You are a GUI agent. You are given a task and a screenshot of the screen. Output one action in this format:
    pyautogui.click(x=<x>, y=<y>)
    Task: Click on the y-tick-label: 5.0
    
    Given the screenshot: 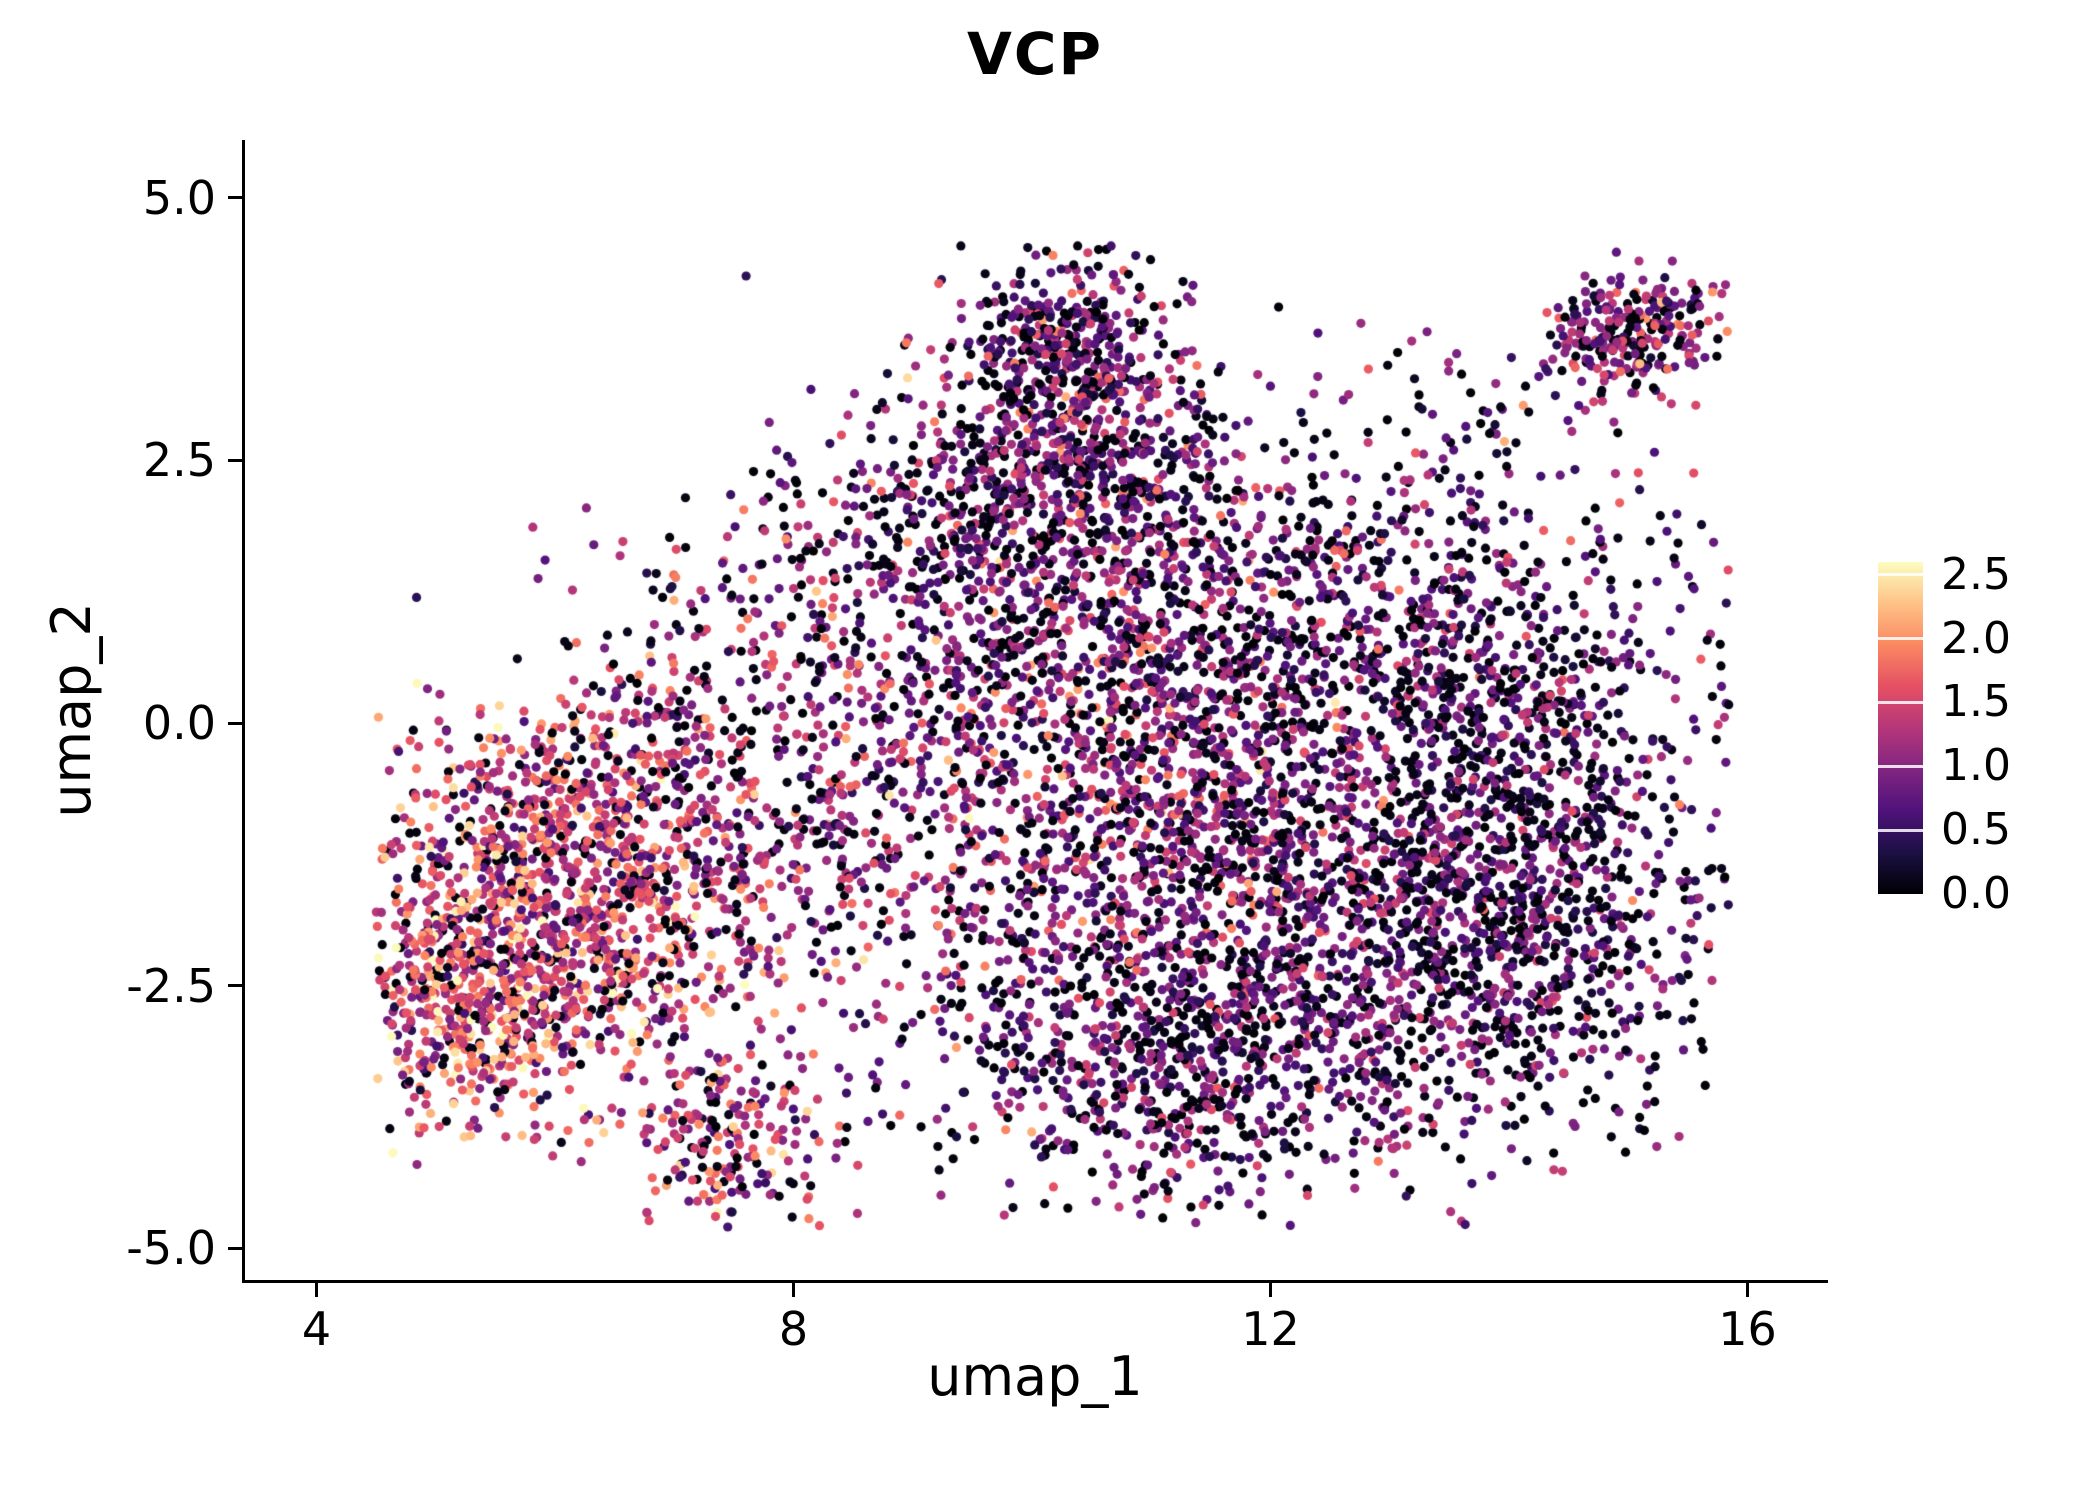 What is the action you would take?
    pyautogui.click(x=179, y=197)
    